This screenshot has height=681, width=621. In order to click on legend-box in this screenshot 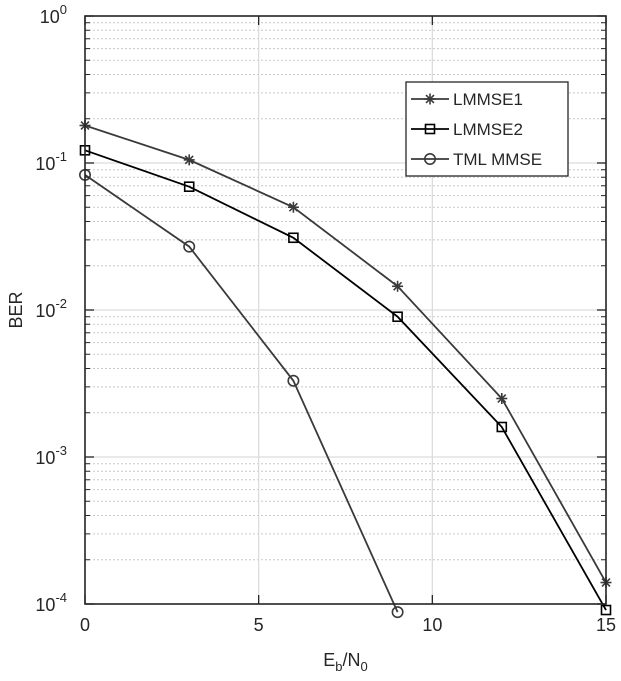, I will do `click(487, 129)`.